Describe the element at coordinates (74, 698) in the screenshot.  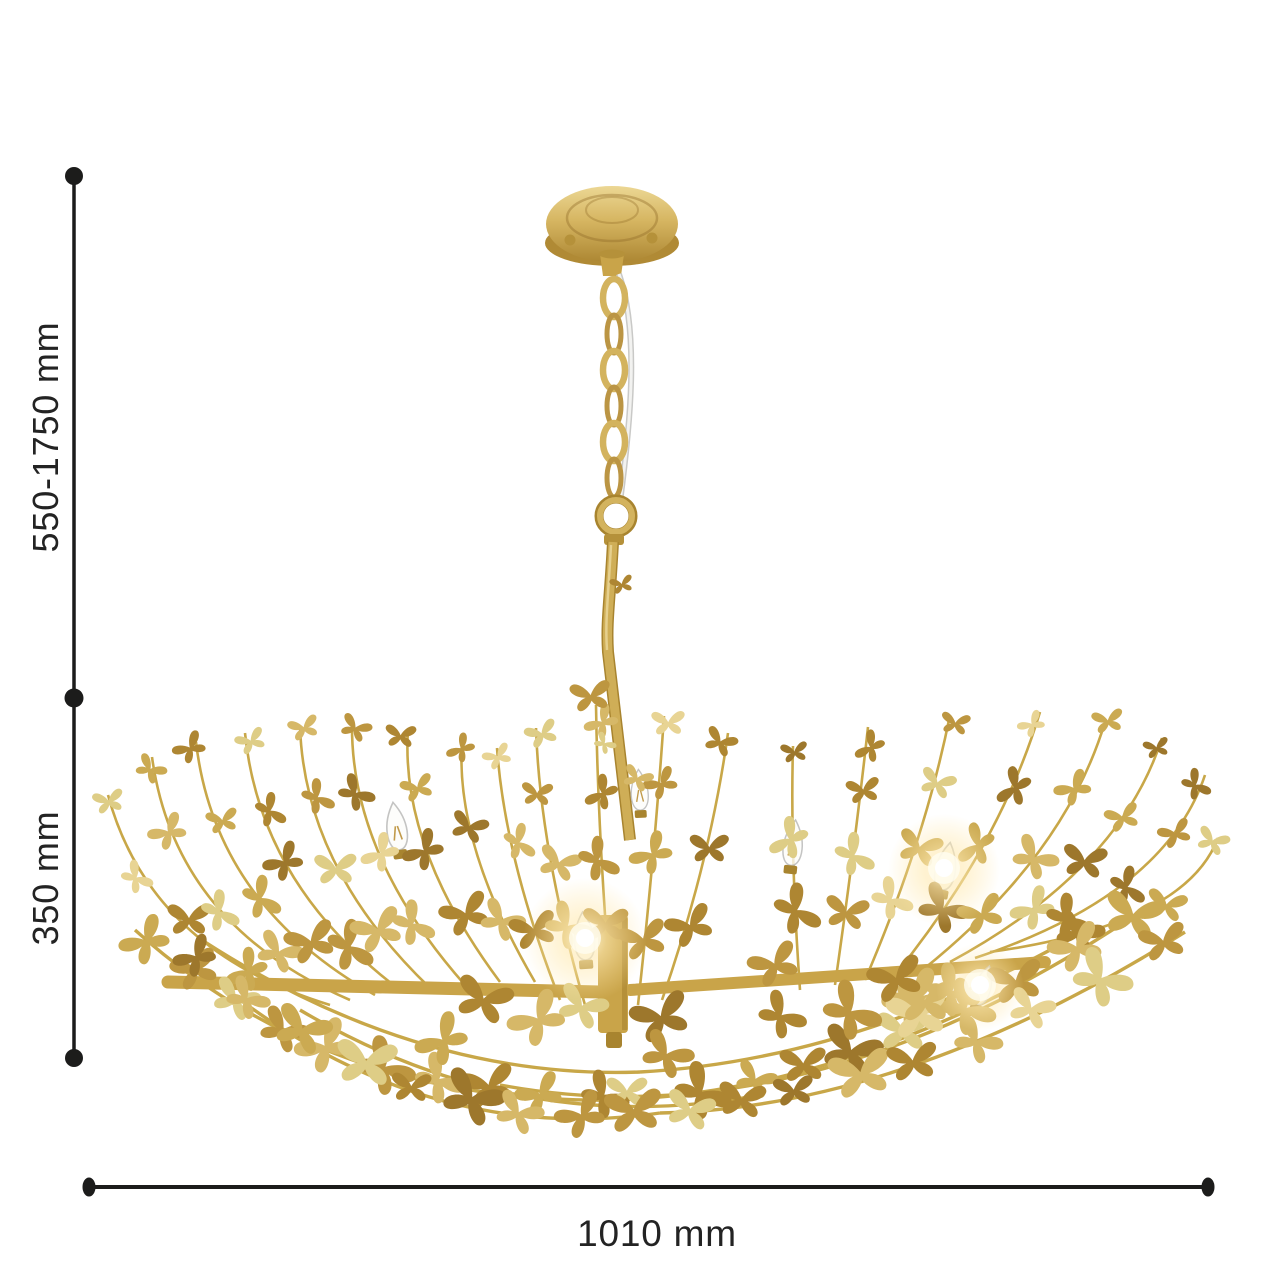
I see `dimension-dot-middle` at that location.